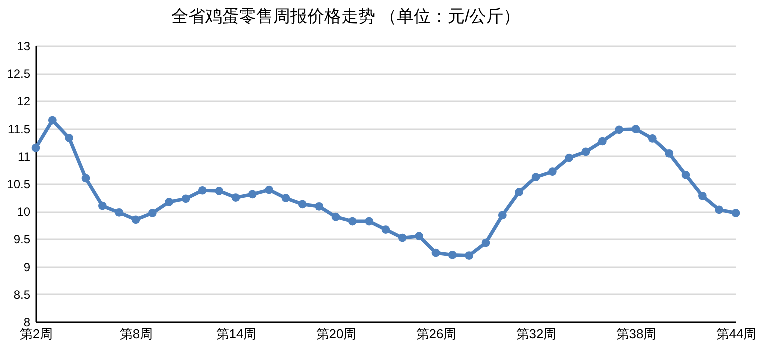 The height and width of the screenshot is (360, 779). What do you see at coordinates (37, 334) in the screenshot?
I see `x-tick-label: 第2周` at bounding box center [37, 334].